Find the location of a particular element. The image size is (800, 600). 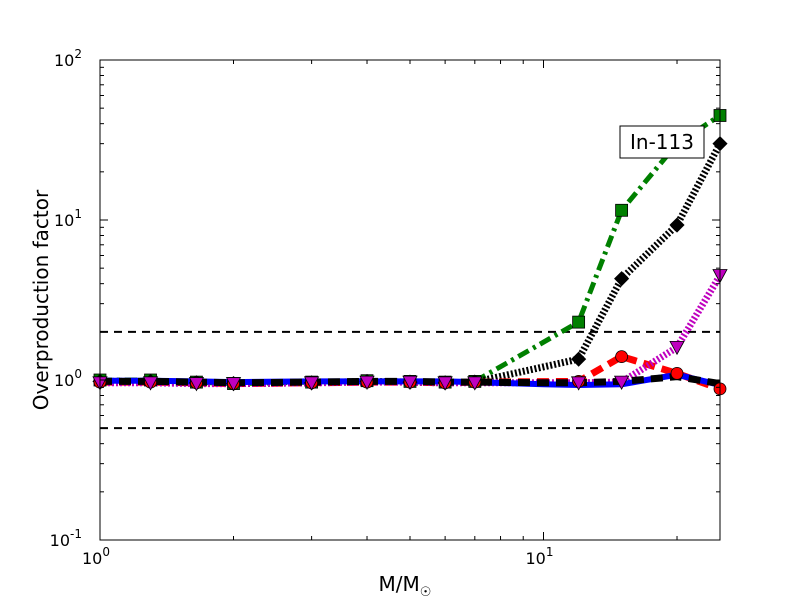

x-tick-label-0: 10⁰ is located at coordinates (96, 556).